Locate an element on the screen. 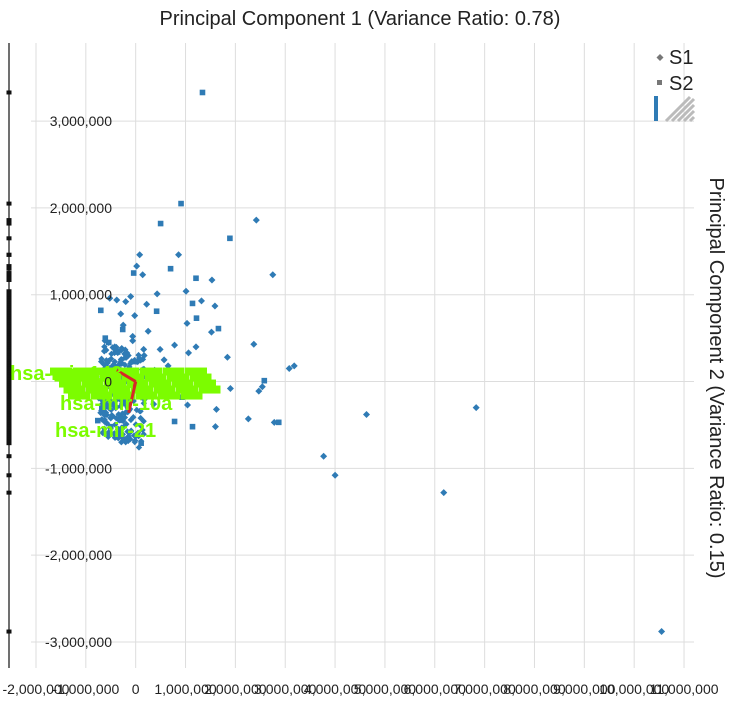 Image resolution: width=738 pixels, height=701 pixels. legend-marker-s2 is located at coordinates (659, 82).